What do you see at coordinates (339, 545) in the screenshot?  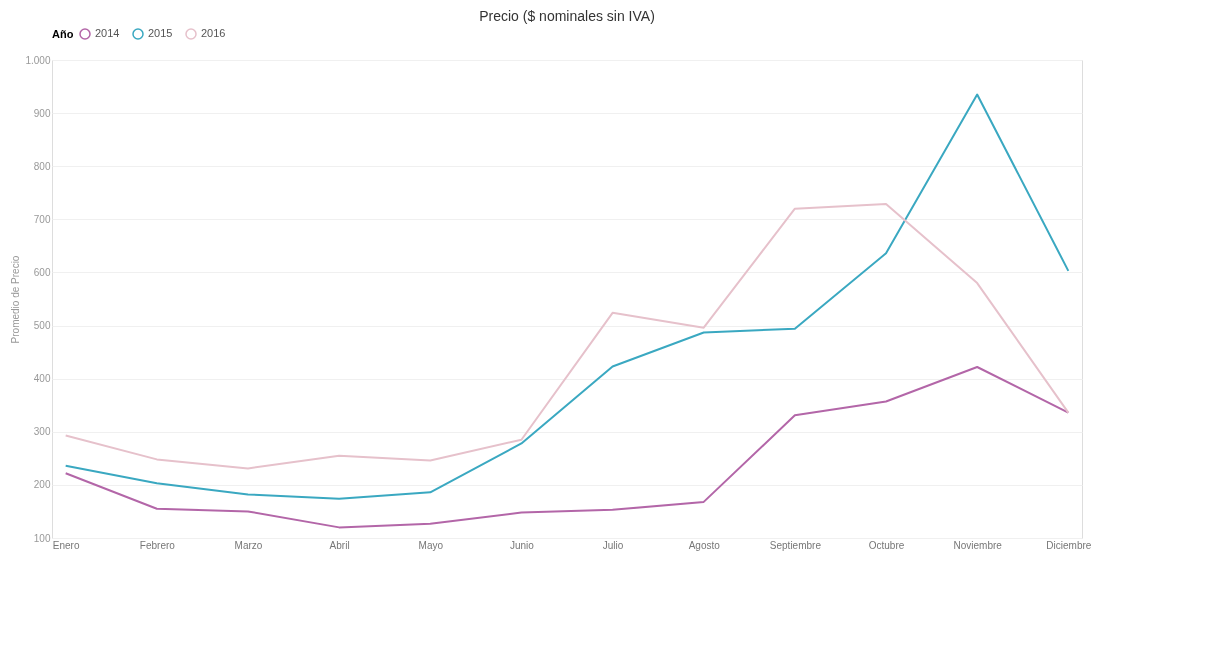 I see `x-tick-label: Abril` at bounding box center [339, 545].